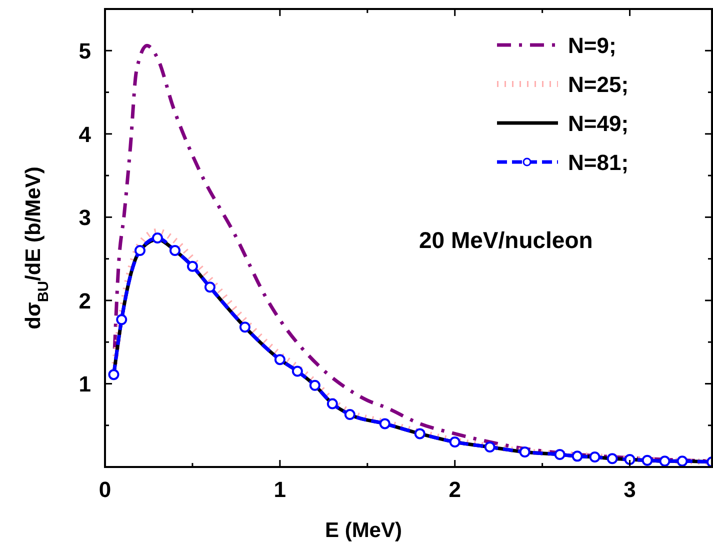 This screenshot has width=713, height=549. What do you see at coordinates (506, 240) in the screenshot?
I see `annotation: 20 MeV/nucleon` at bounding box center [506, 240].